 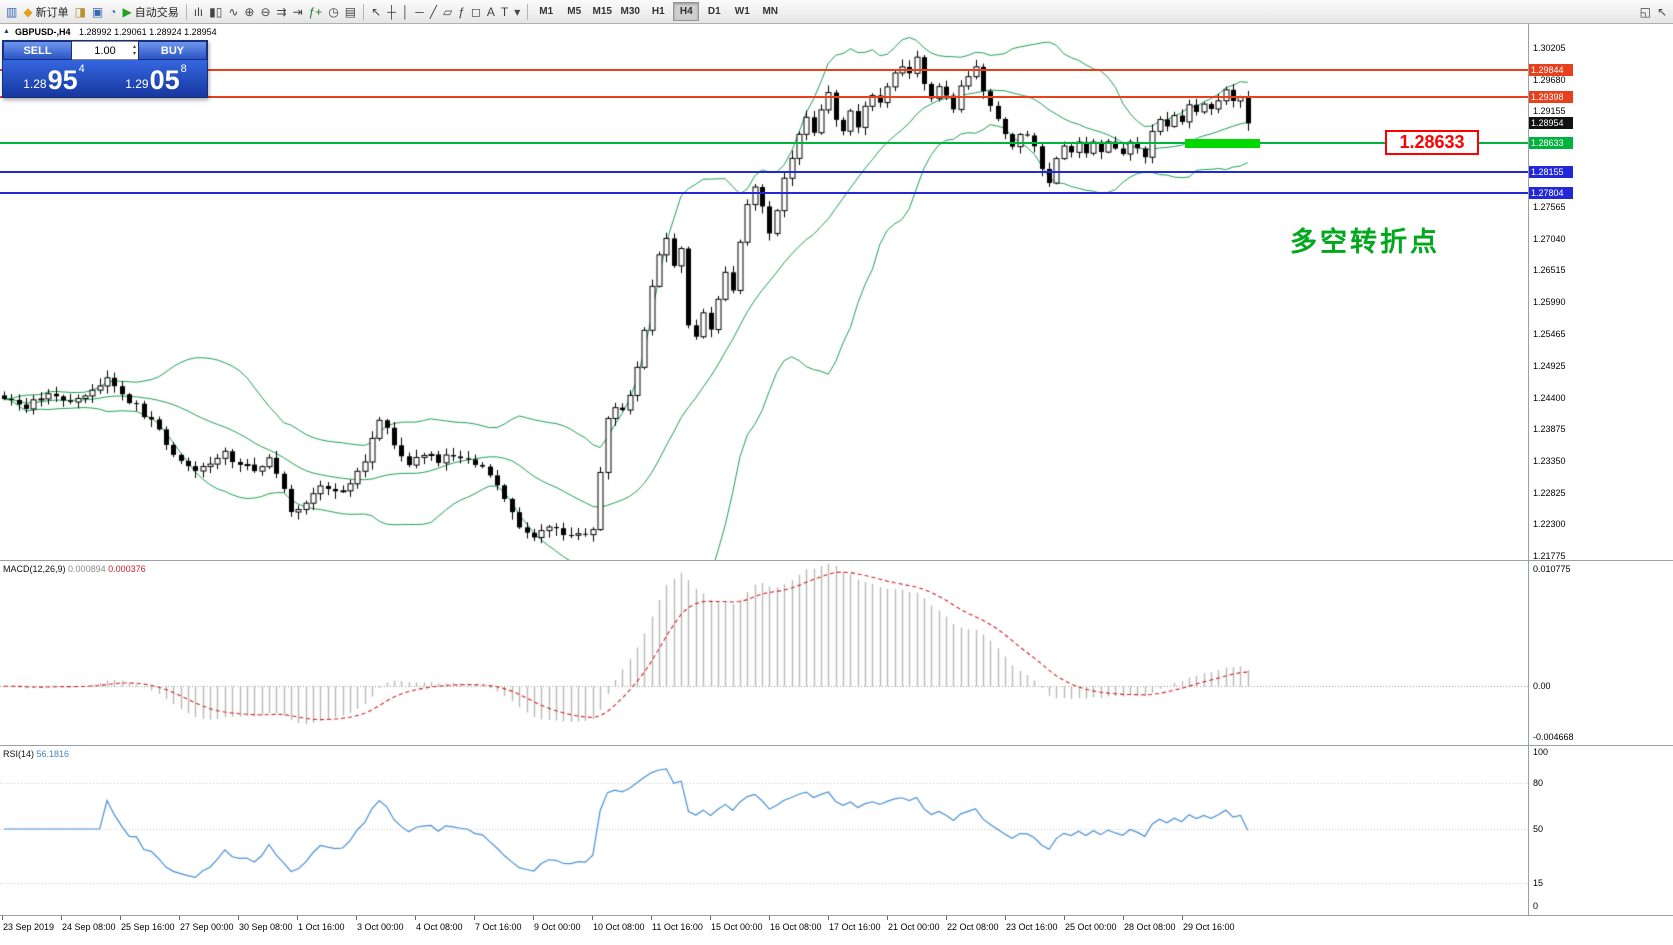 I want to click on volume-spinner: ▴ ▾, so click(x=134, y=51).